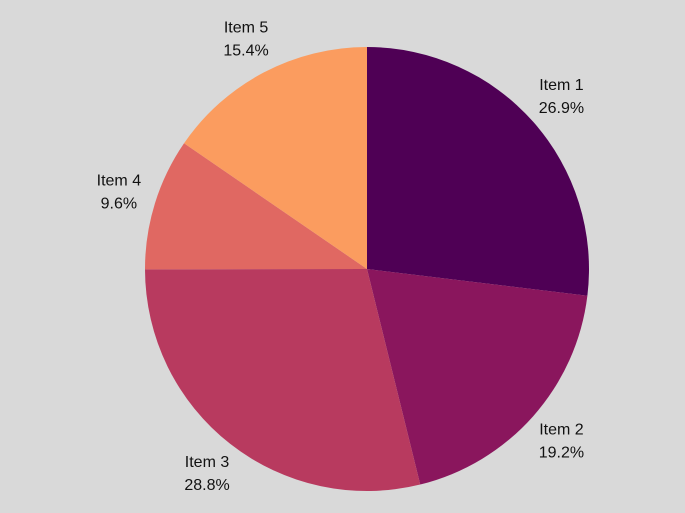 The width and height of the screenshot is (685, 513). Describe the element at coordinates (246, 27) in the screenshot. I see `slice-label: Item 5` at that location.